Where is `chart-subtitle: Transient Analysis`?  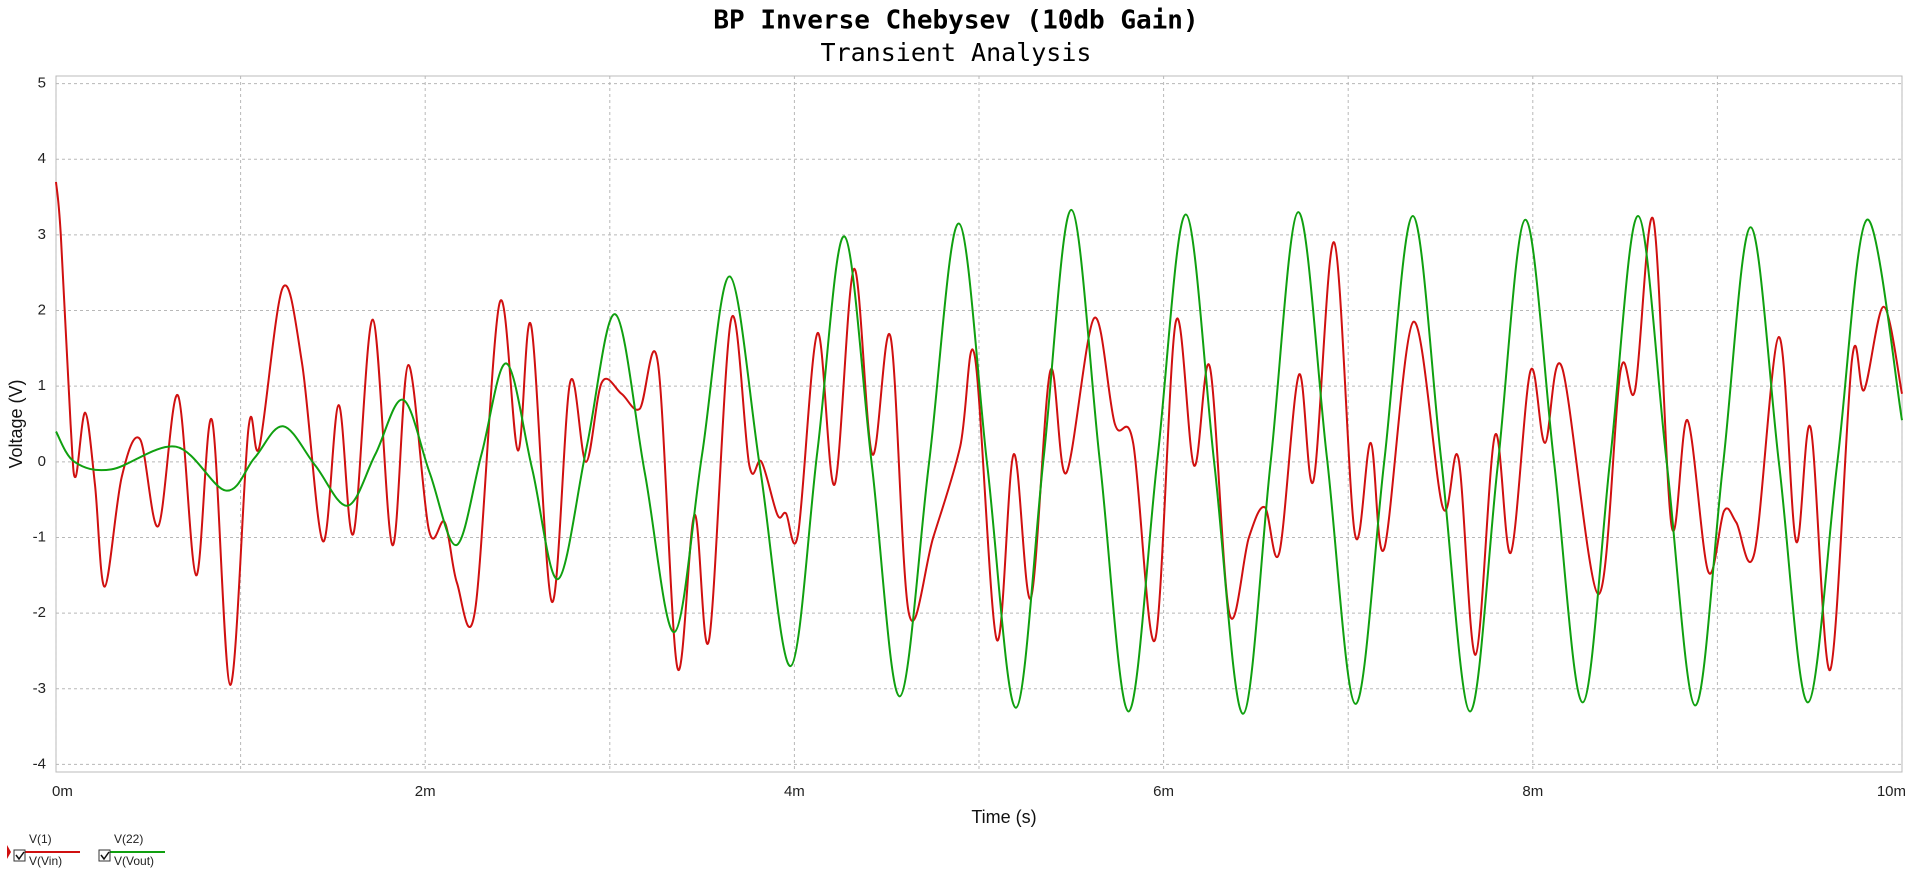 chart-subtitle: Transient Analysis is located at coordinates (956, 52).